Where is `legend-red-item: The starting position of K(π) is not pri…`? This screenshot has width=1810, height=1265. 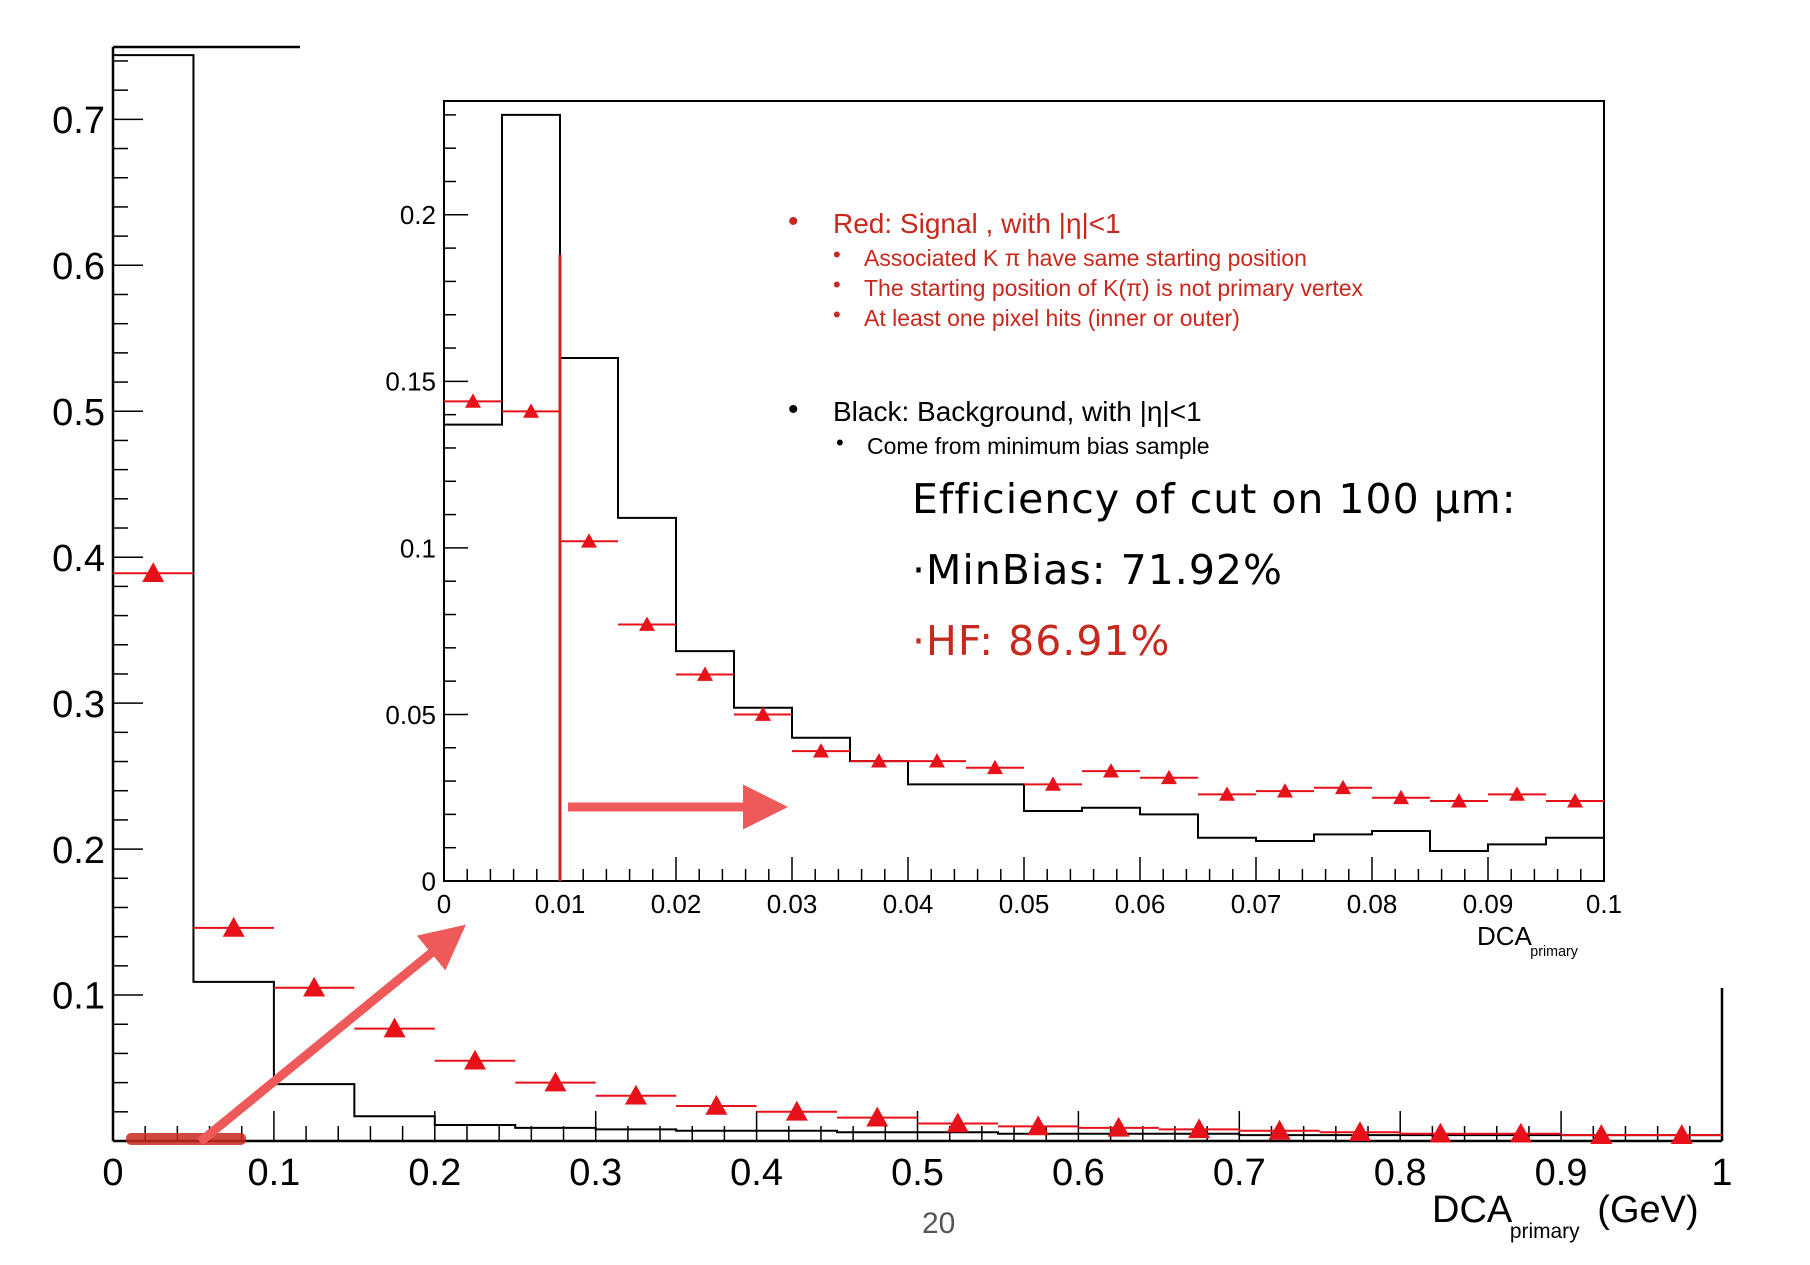 legend-red-item: The starting position of K(π) is not pri… is located at coordinates (1114, 288).